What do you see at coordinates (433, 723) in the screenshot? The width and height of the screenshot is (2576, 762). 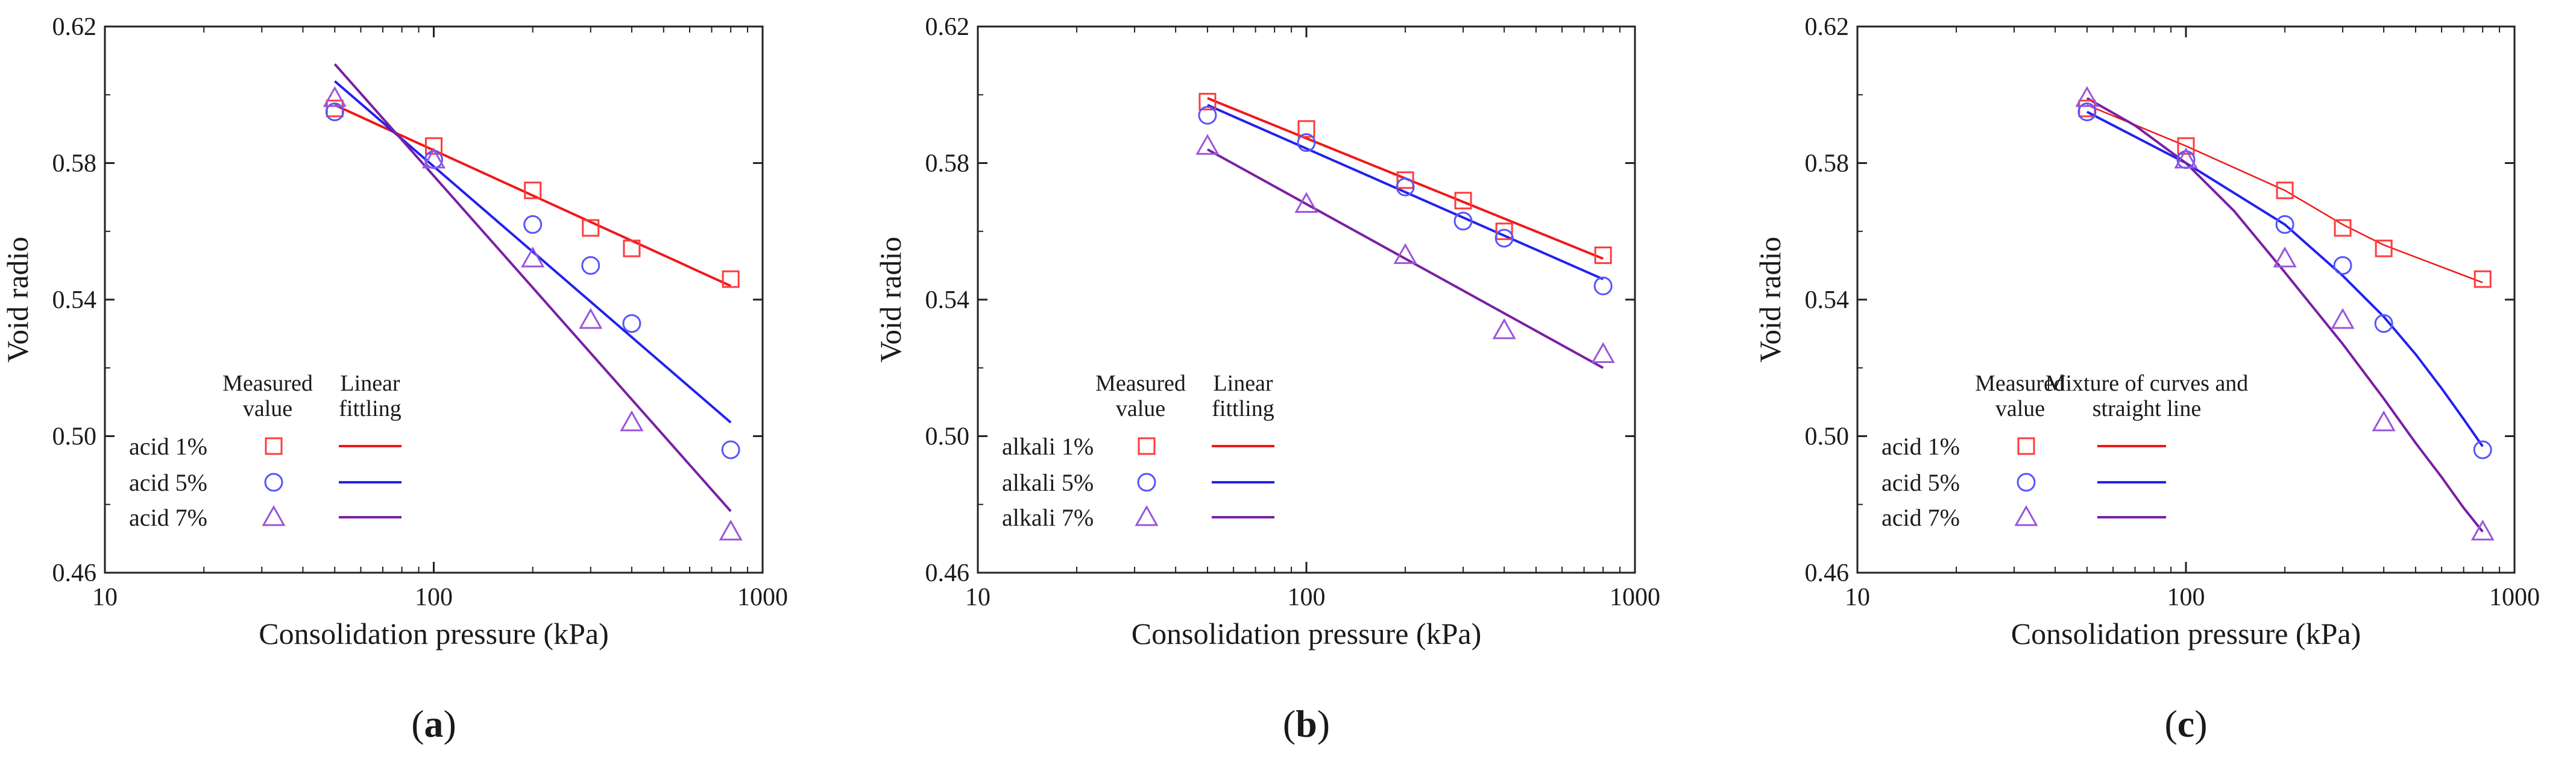 I see `panel-label: (a)` at bounding box center [433, 723].